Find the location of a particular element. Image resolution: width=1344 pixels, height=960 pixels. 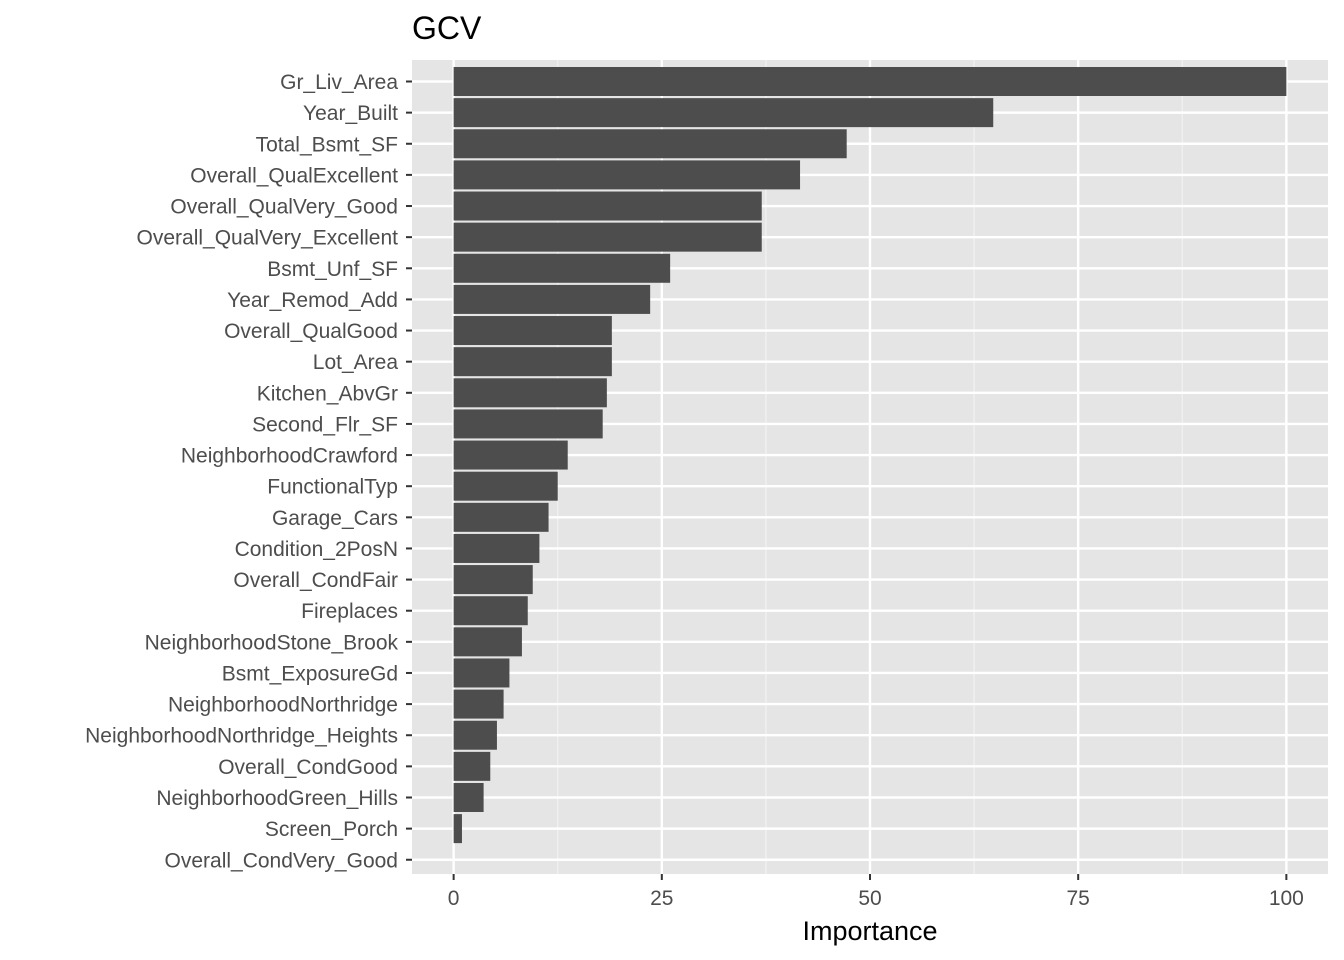

y-tick-label: Bsmt_ExposureGd is located at coordinates (310, 673).